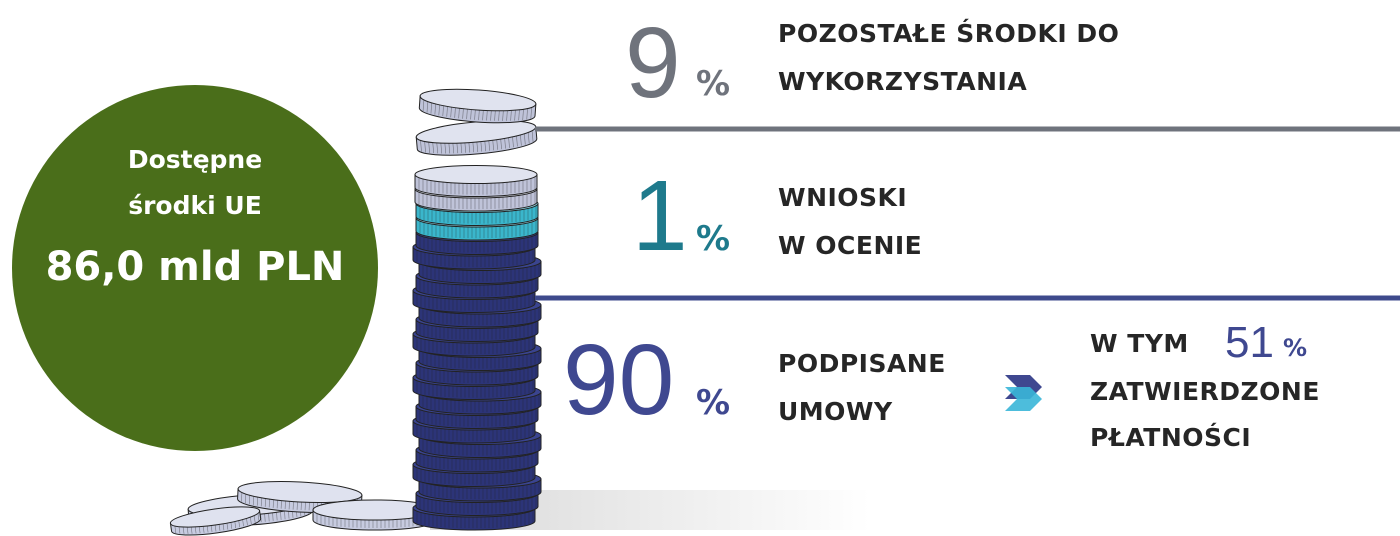 This screenshot has height=536, width=1400. Describe the element at coordinates (835, 411) in the screenshot. I see `label: UMOWY` at that location.